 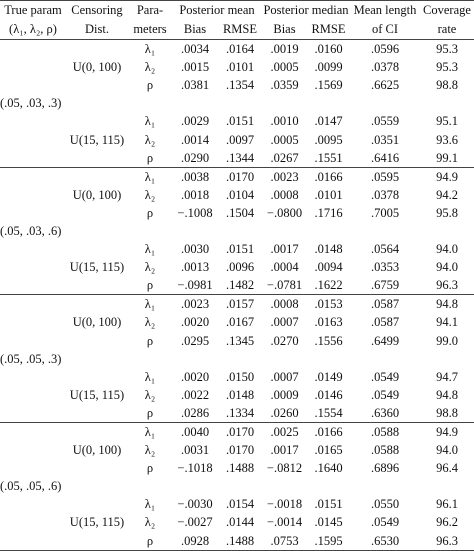 What do you see at coordinates (284, 468) in the screenshot?
I see `value-cell: −.0812` at bounding box center [284, 468].